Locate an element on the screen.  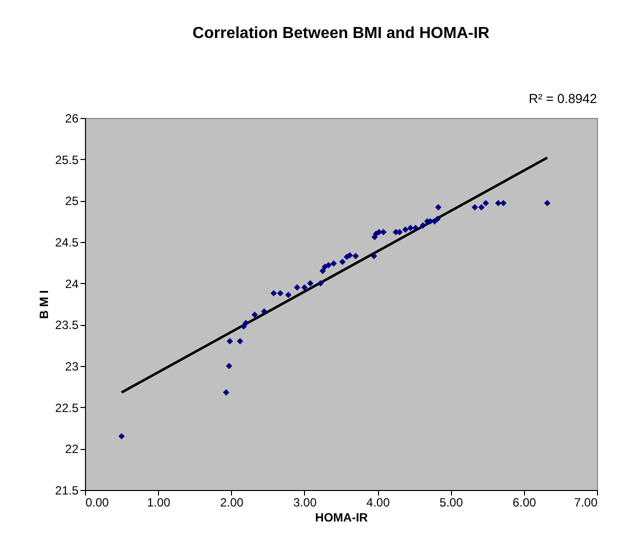
x-tick-label: 5.00 is located at coordinates (452, 503).